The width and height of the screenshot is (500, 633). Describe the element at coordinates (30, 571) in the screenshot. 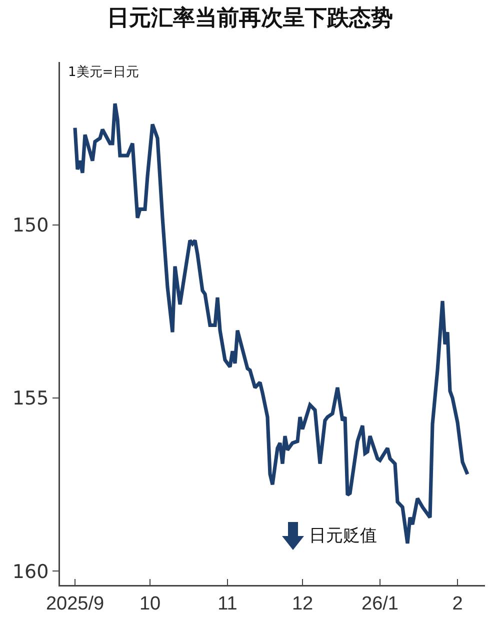

I see `y-tick-label: 160` at that location.